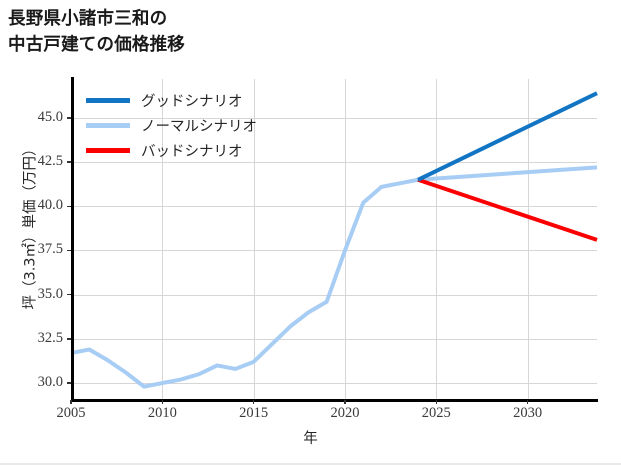  I want to click on page-title: 長野県小諸市三和の 中古戸建ての価格推移, so click(96, 32).